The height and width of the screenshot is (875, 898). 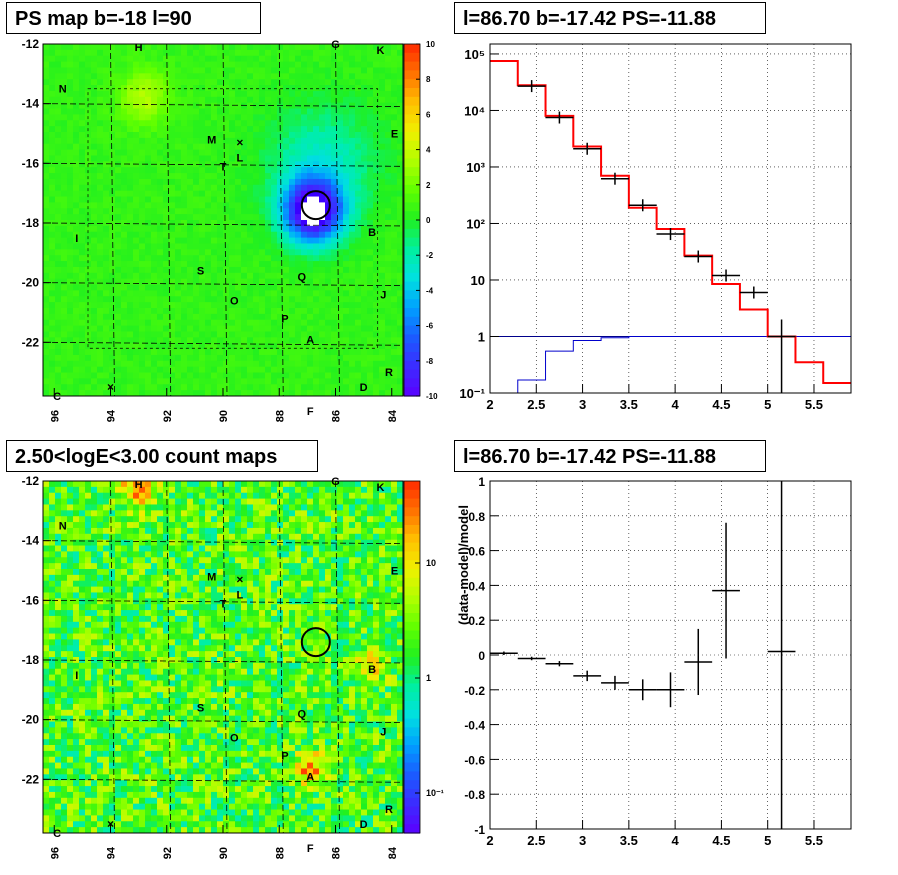 What do you see at coordinates (428, 150) in the screenshot?
I see `colorbar-tick-label: 4` at bounding box center [428, 150].